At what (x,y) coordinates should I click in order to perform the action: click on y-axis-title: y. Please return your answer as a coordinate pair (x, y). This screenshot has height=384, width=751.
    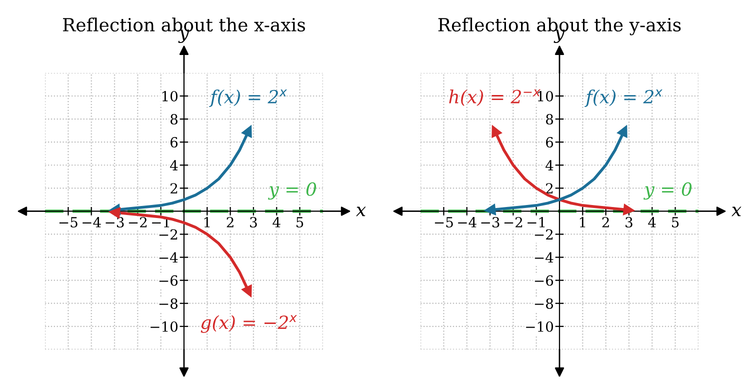
    Looking at the image, I should click on (184, 36).